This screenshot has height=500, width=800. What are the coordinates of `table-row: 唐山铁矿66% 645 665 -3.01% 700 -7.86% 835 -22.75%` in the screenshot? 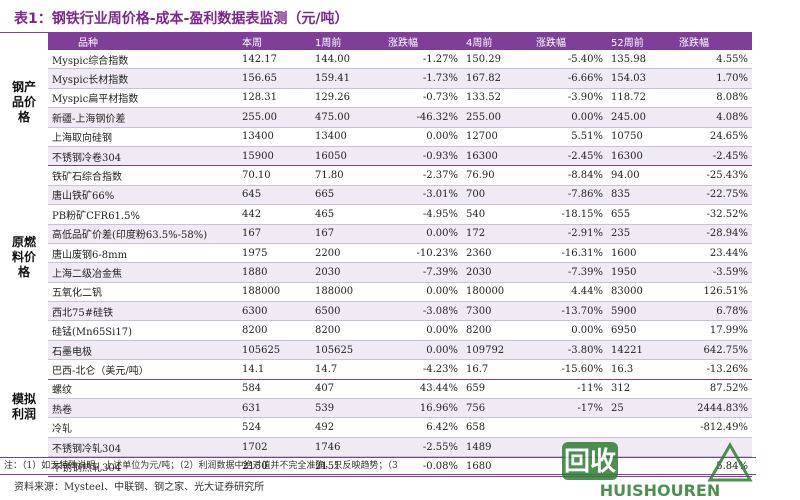 It's located at (400, 195).